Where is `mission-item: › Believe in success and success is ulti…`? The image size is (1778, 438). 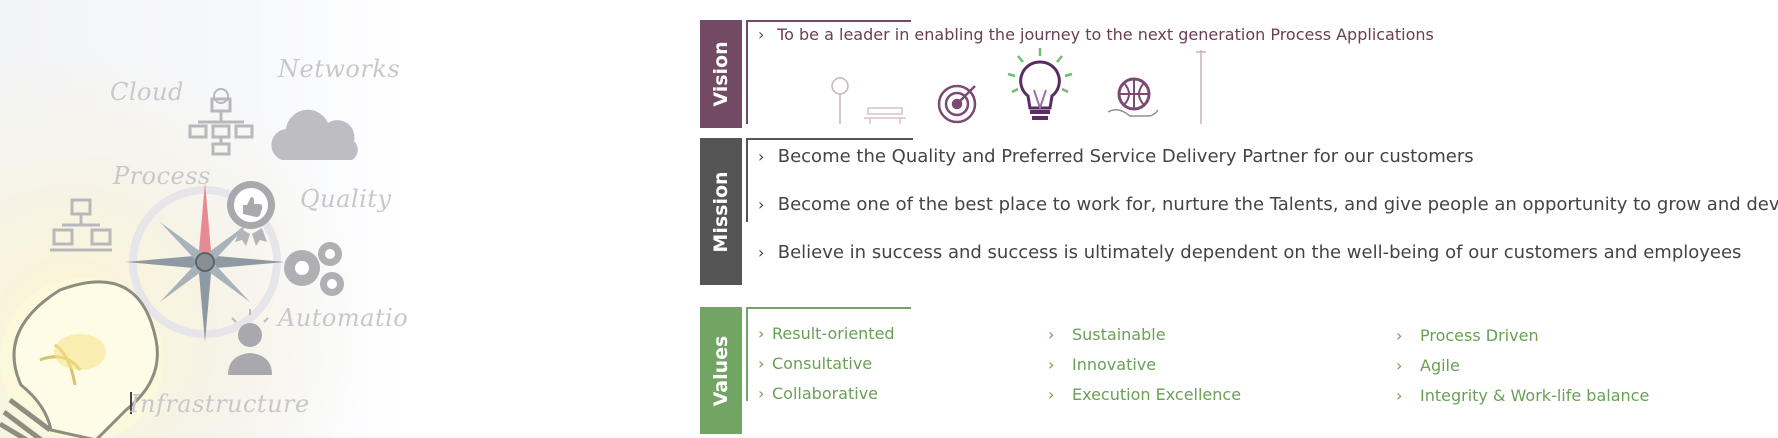
mission-item: › Believe in success and success is ulti… is located at coordinates (1249, 252).